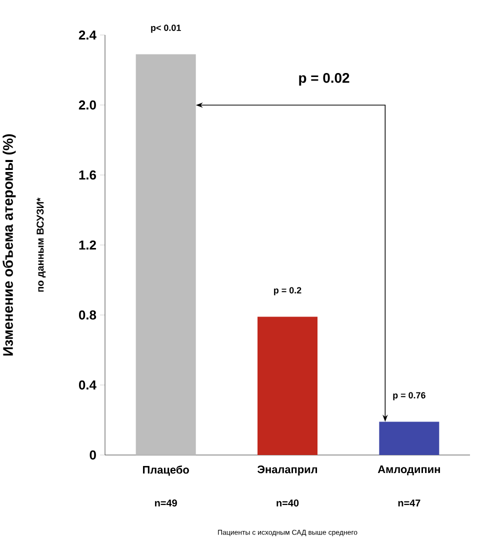  I want to click on y-tick-label: 1.6, so click(87, 175).